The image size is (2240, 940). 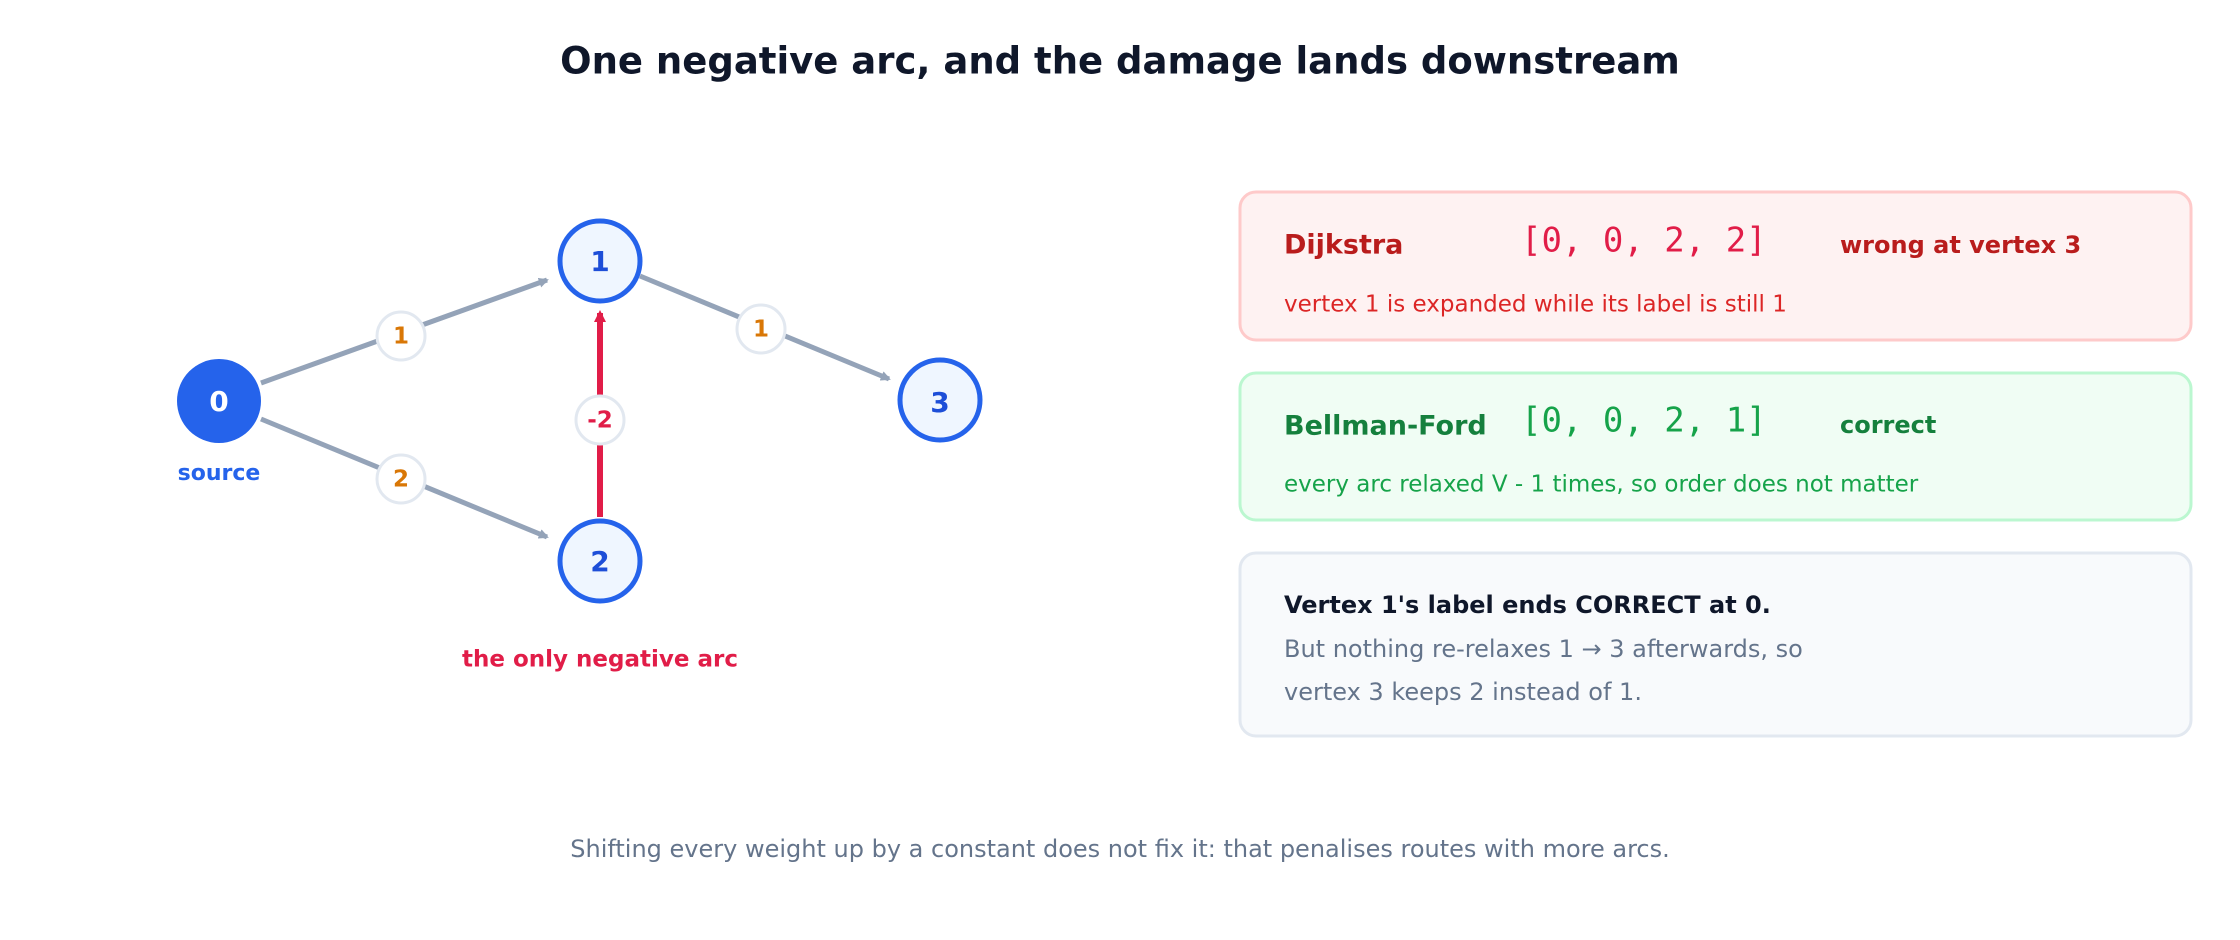 I want to click on edges, so click(x=575, y=406).